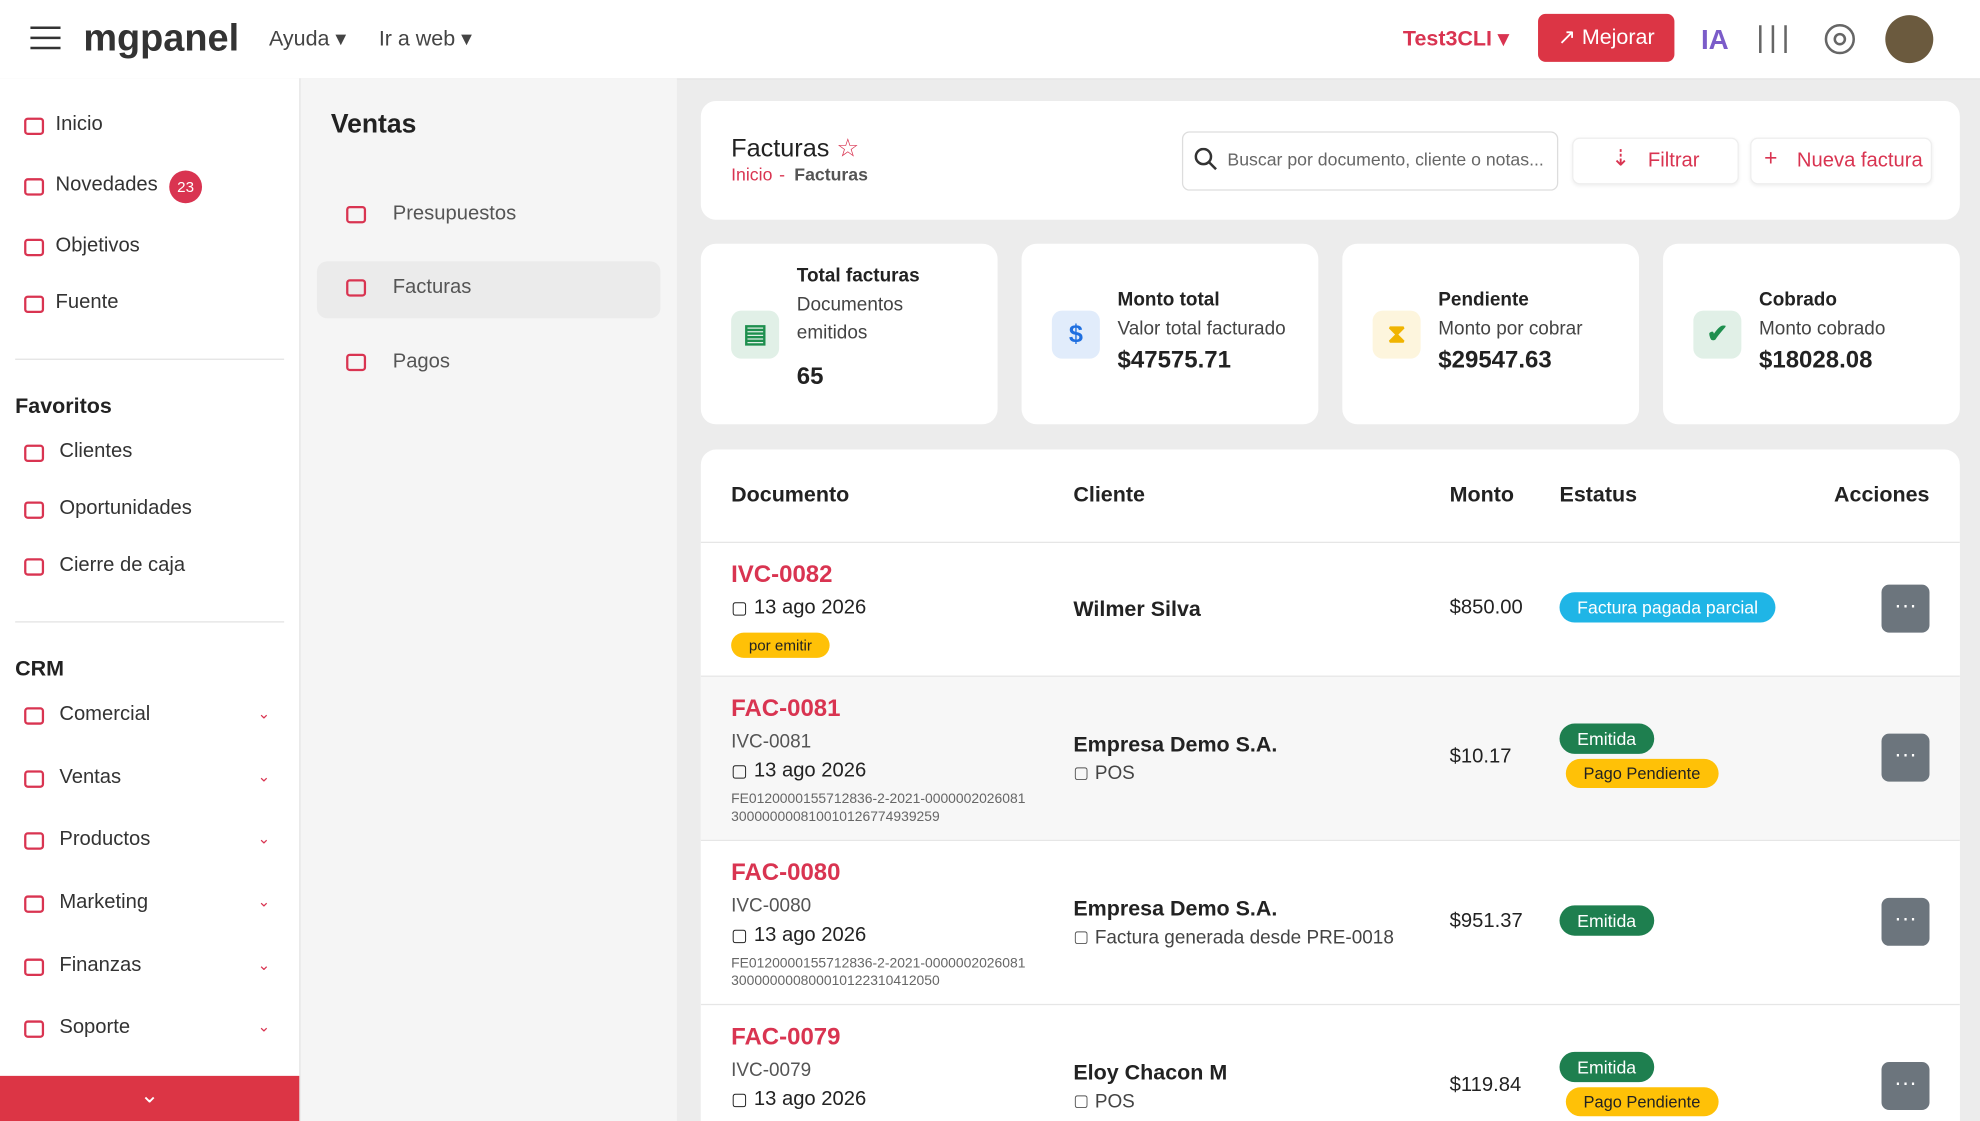  I want to click on column-header: Acciones, so click(1882, 494).